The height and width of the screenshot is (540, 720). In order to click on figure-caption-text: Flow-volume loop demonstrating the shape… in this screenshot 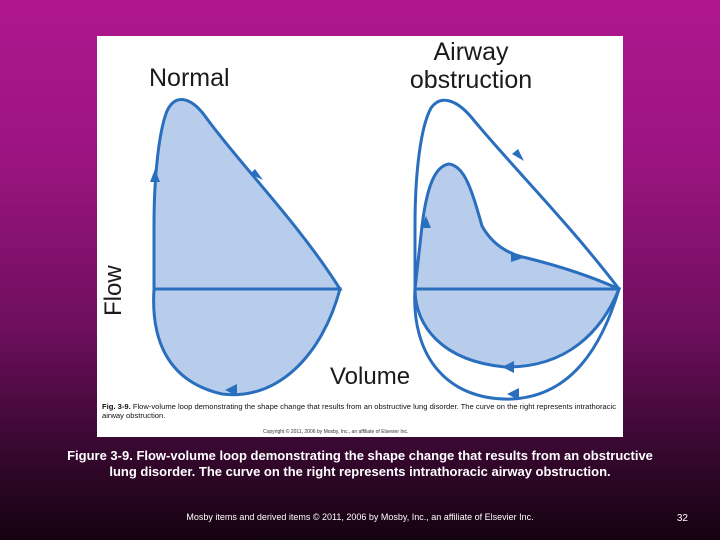, I will do `click(359, 411)`.